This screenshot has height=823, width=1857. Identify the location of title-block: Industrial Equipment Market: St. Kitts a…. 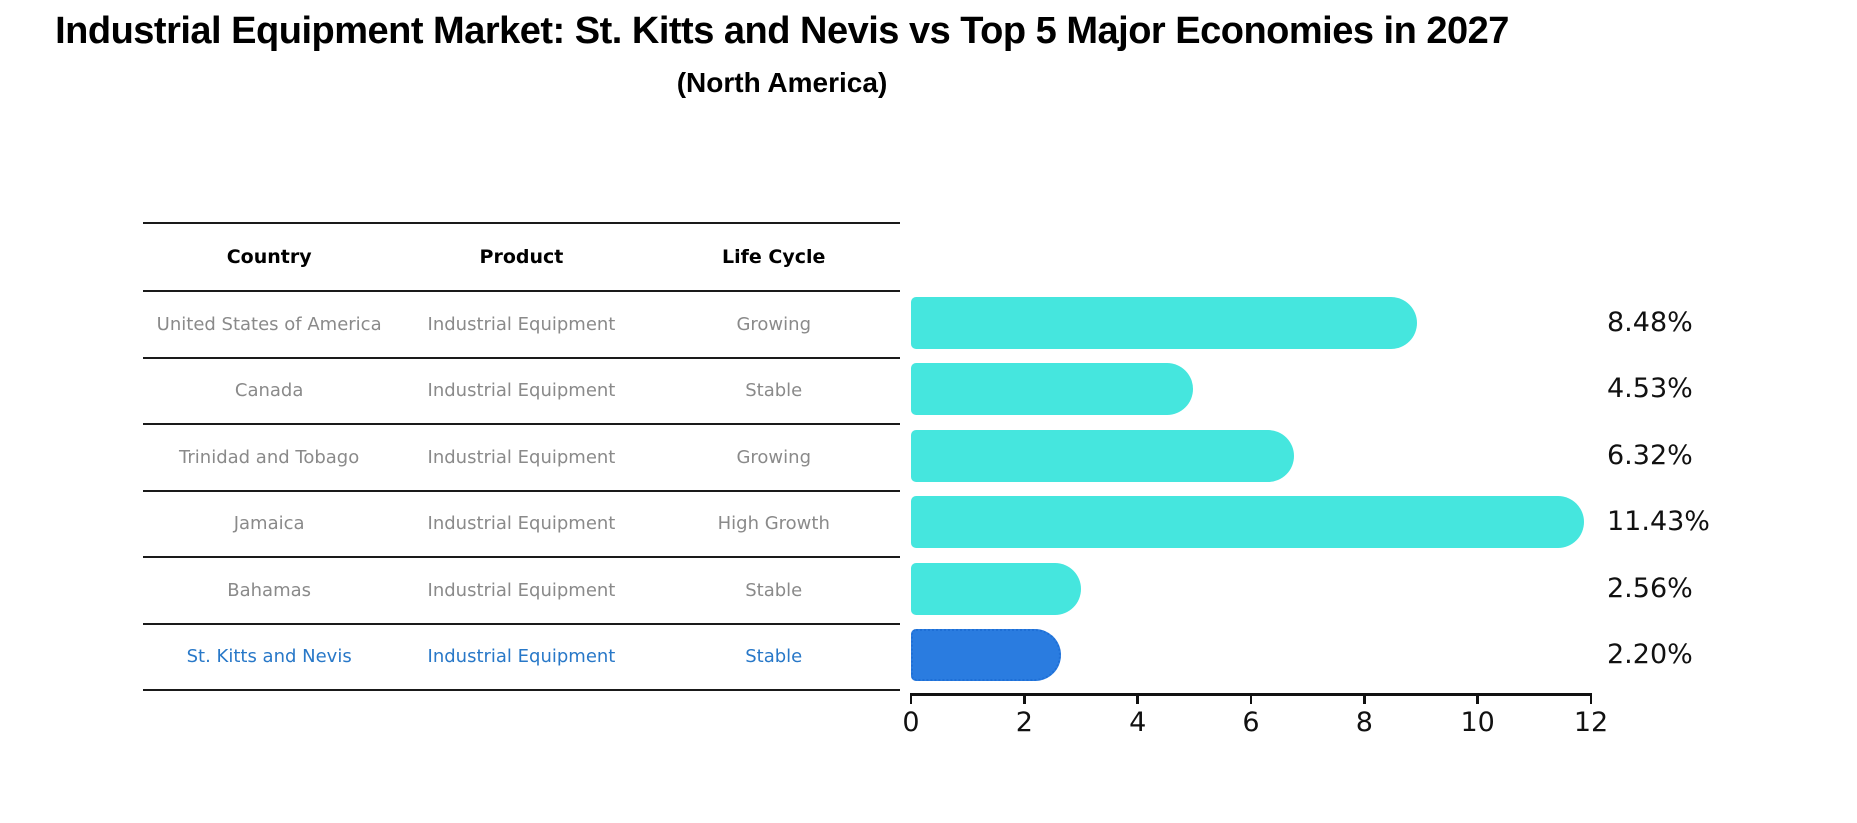
(782, 49).